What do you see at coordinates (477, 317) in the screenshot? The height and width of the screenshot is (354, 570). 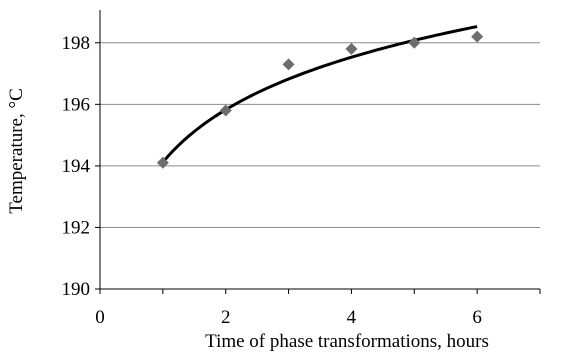 I see `x-tick-label: 6` at bounding box center [477, 317].